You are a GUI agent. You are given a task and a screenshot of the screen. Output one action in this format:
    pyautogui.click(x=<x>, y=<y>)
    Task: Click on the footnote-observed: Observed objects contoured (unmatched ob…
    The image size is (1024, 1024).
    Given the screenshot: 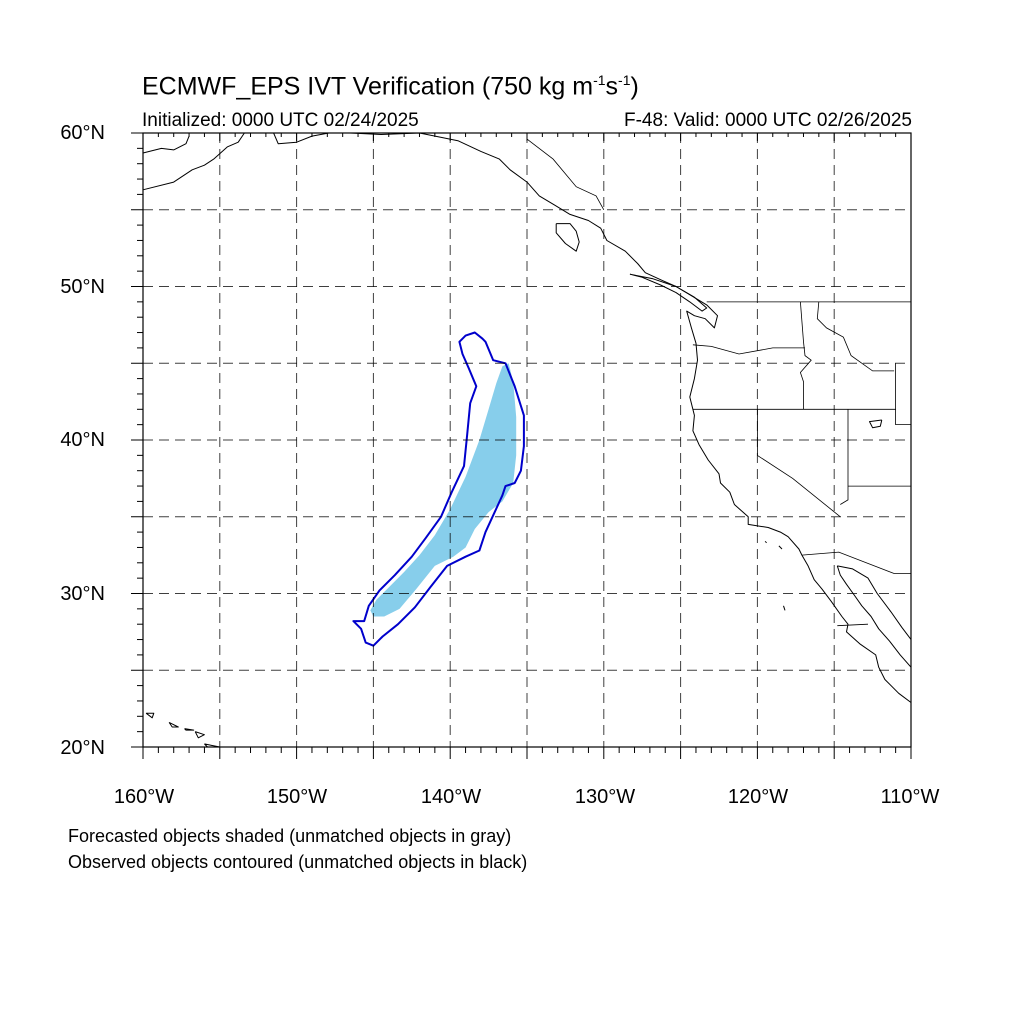 What is the action you would take?
    pyautogui.click(x=298, y=862)
    